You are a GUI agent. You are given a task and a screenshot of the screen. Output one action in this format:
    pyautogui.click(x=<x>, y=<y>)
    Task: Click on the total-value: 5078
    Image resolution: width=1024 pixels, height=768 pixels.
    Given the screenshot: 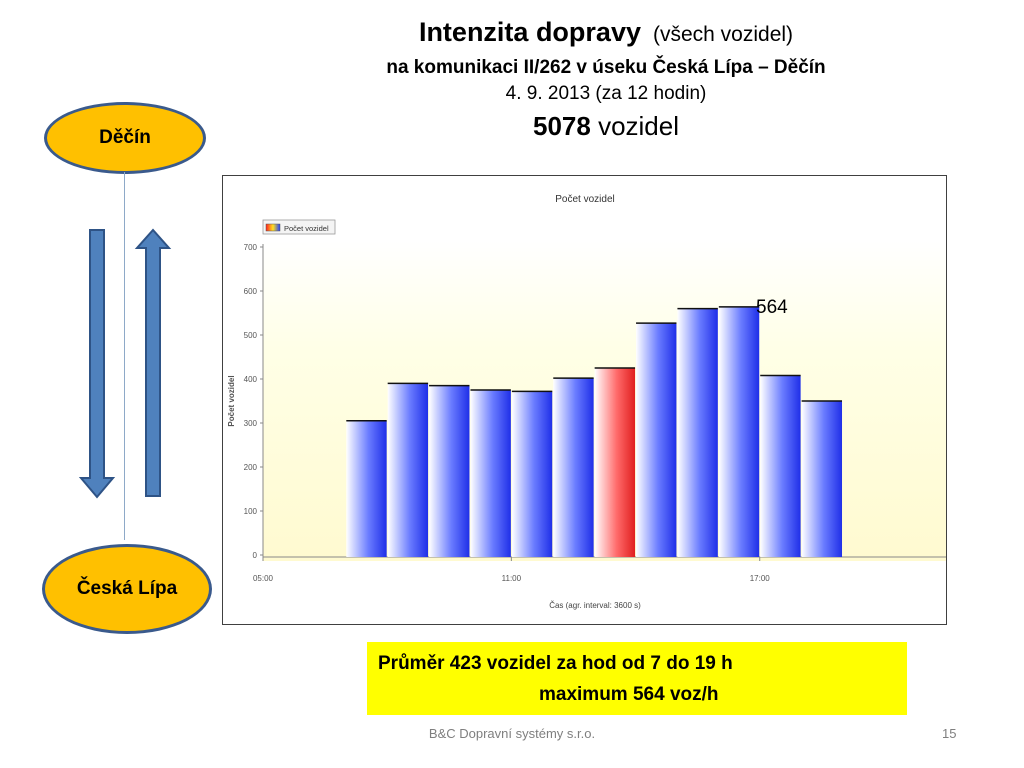 What is the action you would take?
    pyautogui.click(x=561, y=126)
    